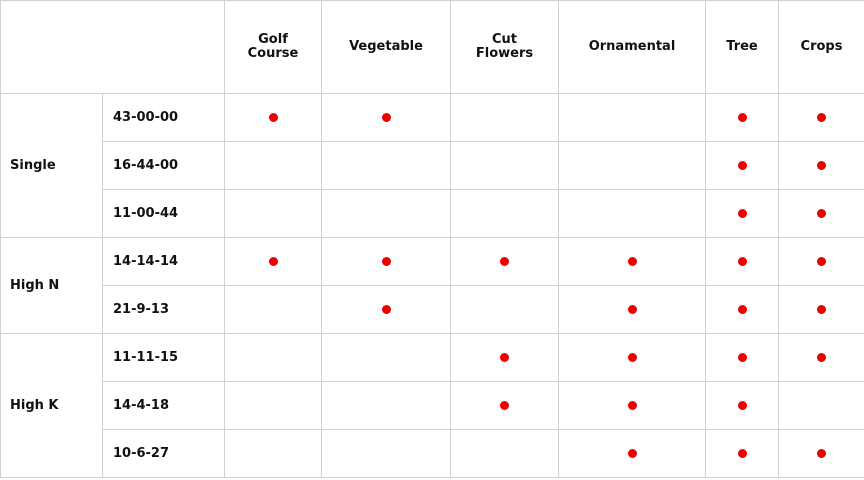 The height and width of the screenshot is (480, 864). Describe the element at coordinates (51, 405) in the screenshot. I see `group-label: High K` at that location.